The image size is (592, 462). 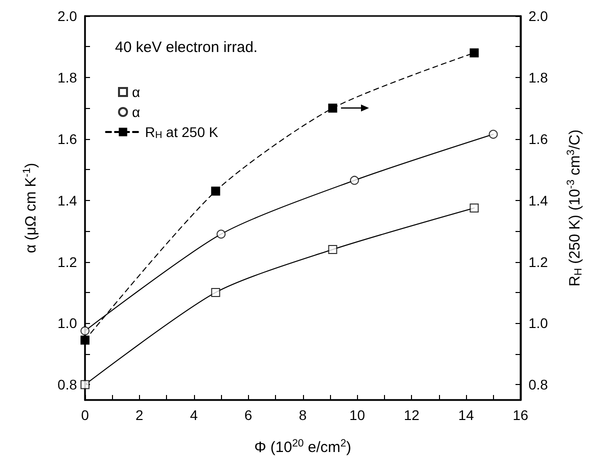 I want to click on y-tick-label: 1.4, so click(x=68, y=200).